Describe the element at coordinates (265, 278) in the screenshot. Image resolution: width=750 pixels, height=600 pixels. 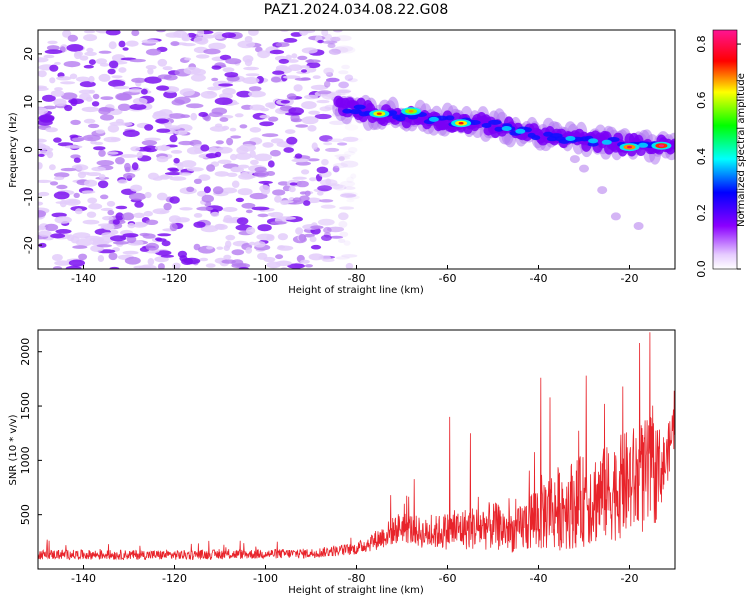
I see `x-tick-label: -100` at that location.